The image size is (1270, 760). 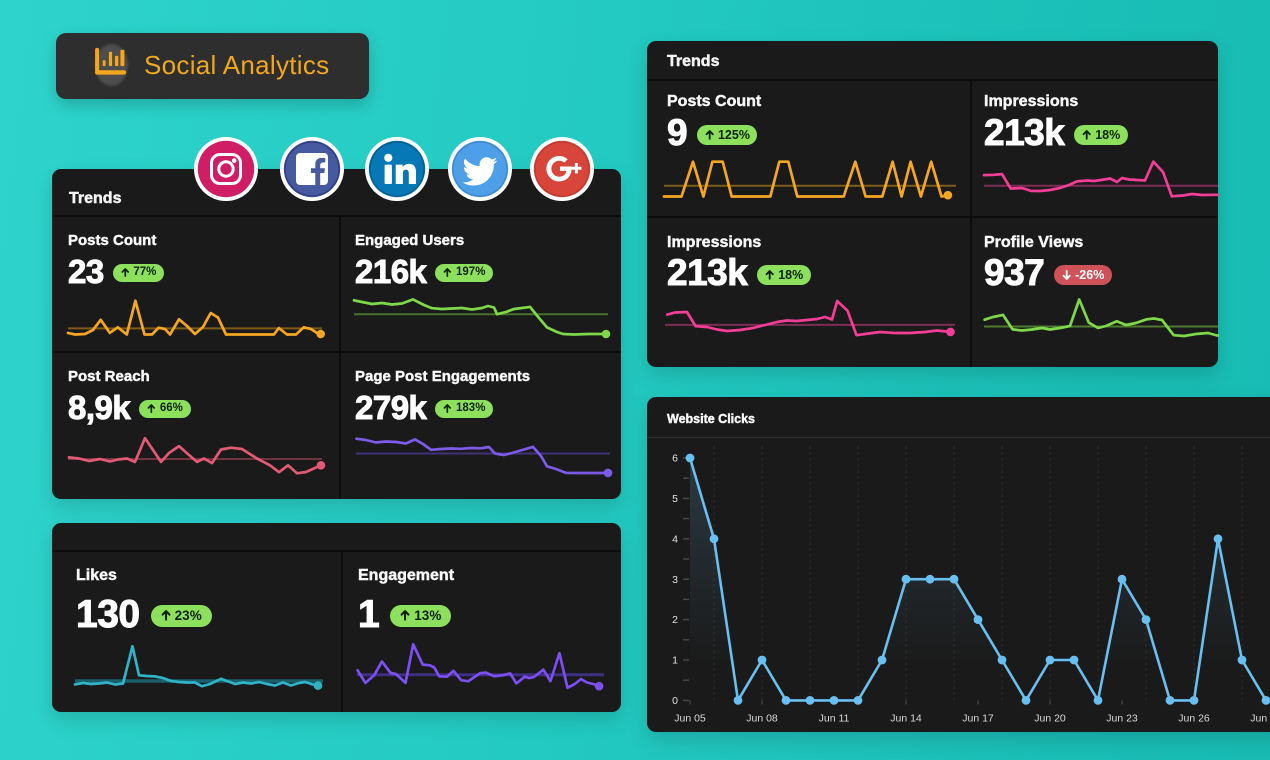 What do you see at coordinates (1122, 718) in the screenshot?
I see `svg-text: Jun 23` at bounding box center [1122, 718].